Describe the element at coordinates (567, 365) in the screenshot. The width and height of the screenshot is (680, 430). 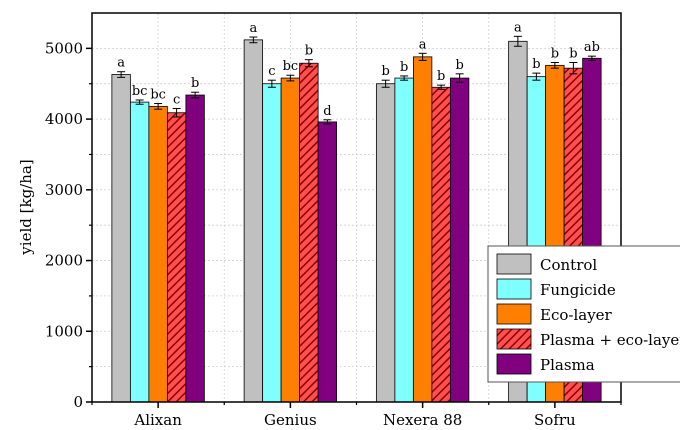
I see `legend-label: Plasma` at that location.